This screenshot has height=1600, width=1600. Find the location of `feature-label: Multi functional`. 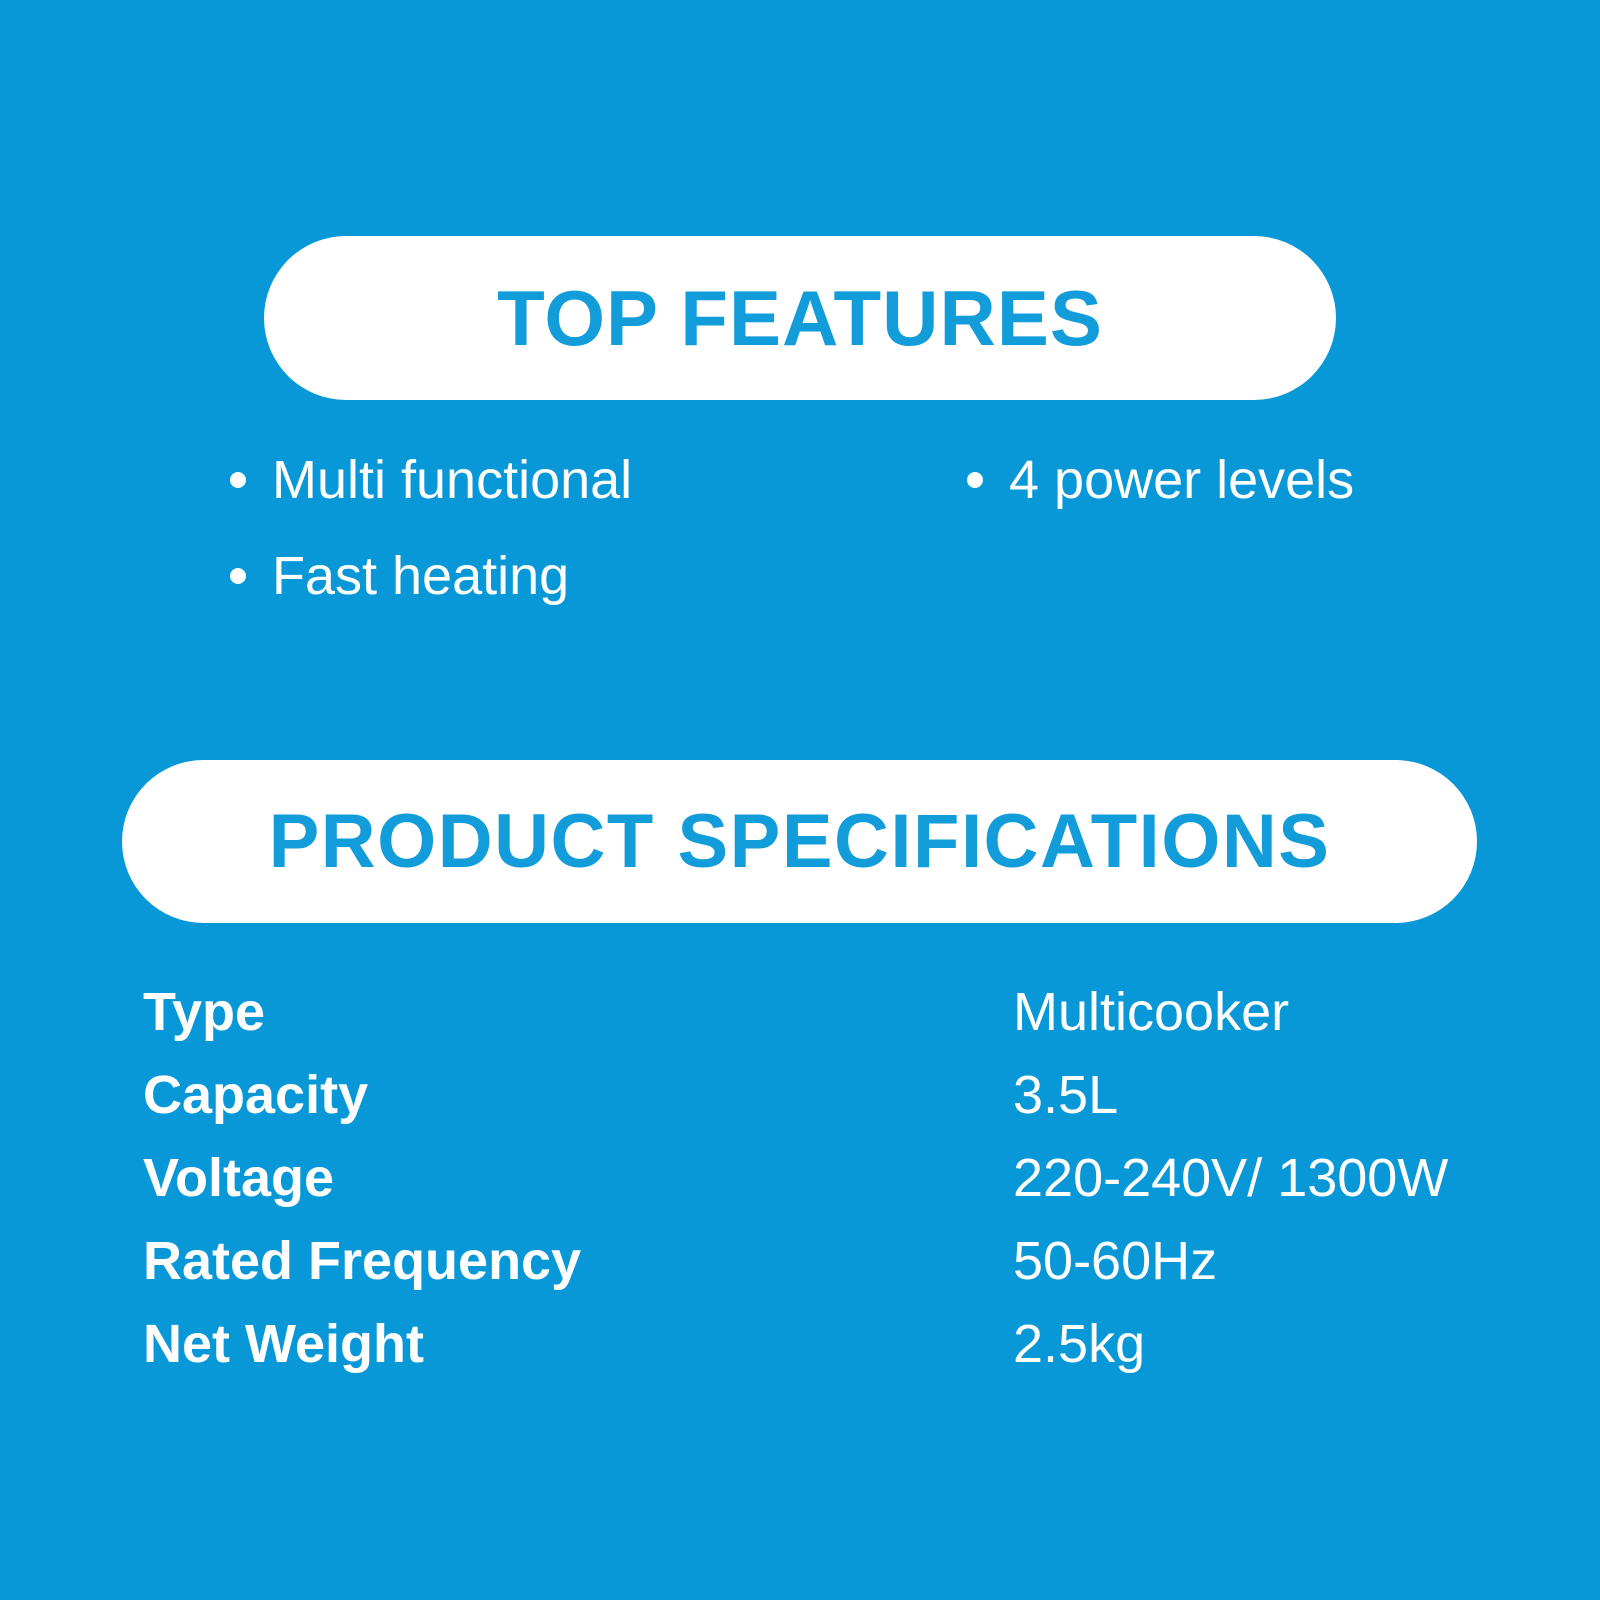

feature-label: Multi functional is located at coordinates (452, 480).